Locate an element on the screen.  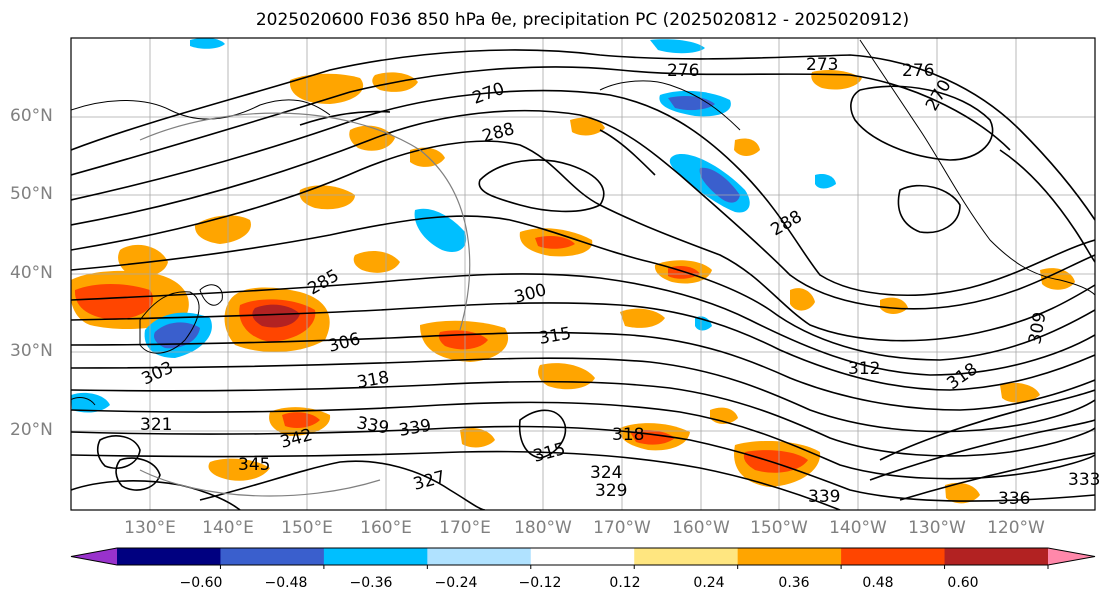
lon-label: 150°E is located at coordinates (307, 528).